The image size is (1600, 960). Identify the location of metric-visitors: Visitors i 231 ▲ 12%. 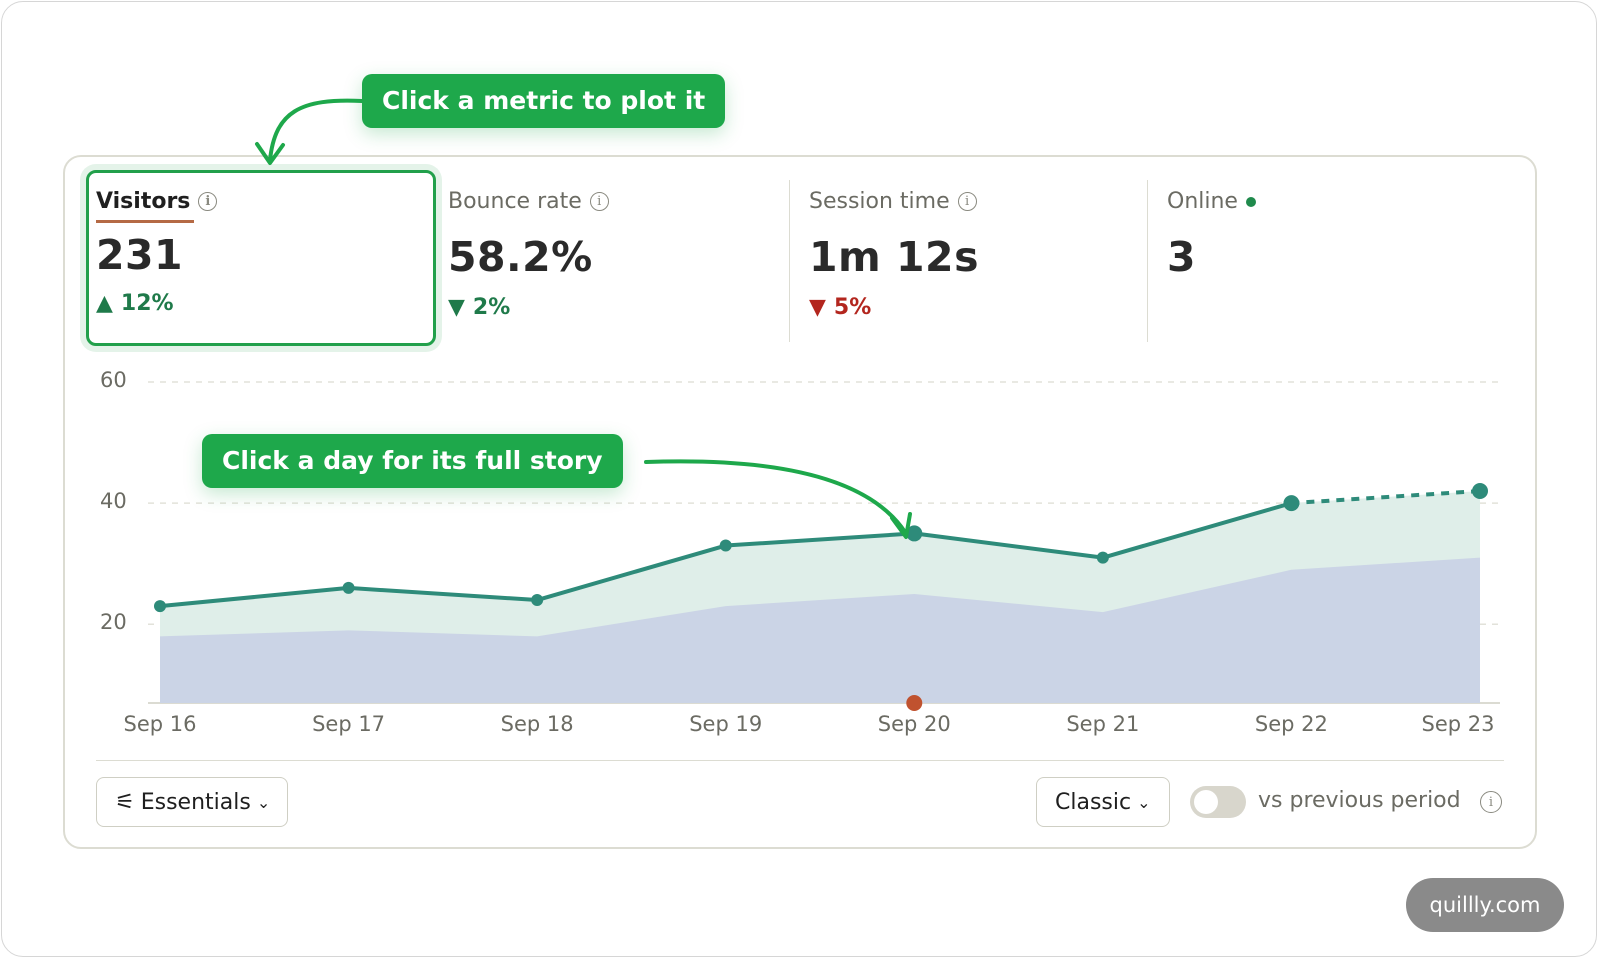
(261, 258).